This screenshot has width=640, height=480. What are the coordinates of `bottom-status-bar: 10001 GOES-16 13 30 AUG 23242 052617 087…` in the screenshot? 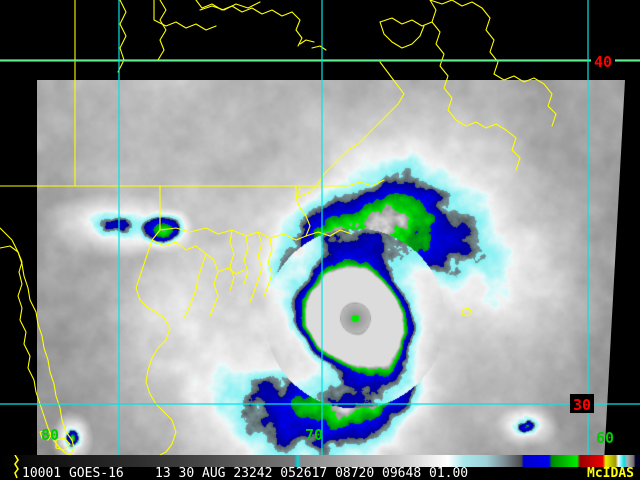 It's located at (320, 467).